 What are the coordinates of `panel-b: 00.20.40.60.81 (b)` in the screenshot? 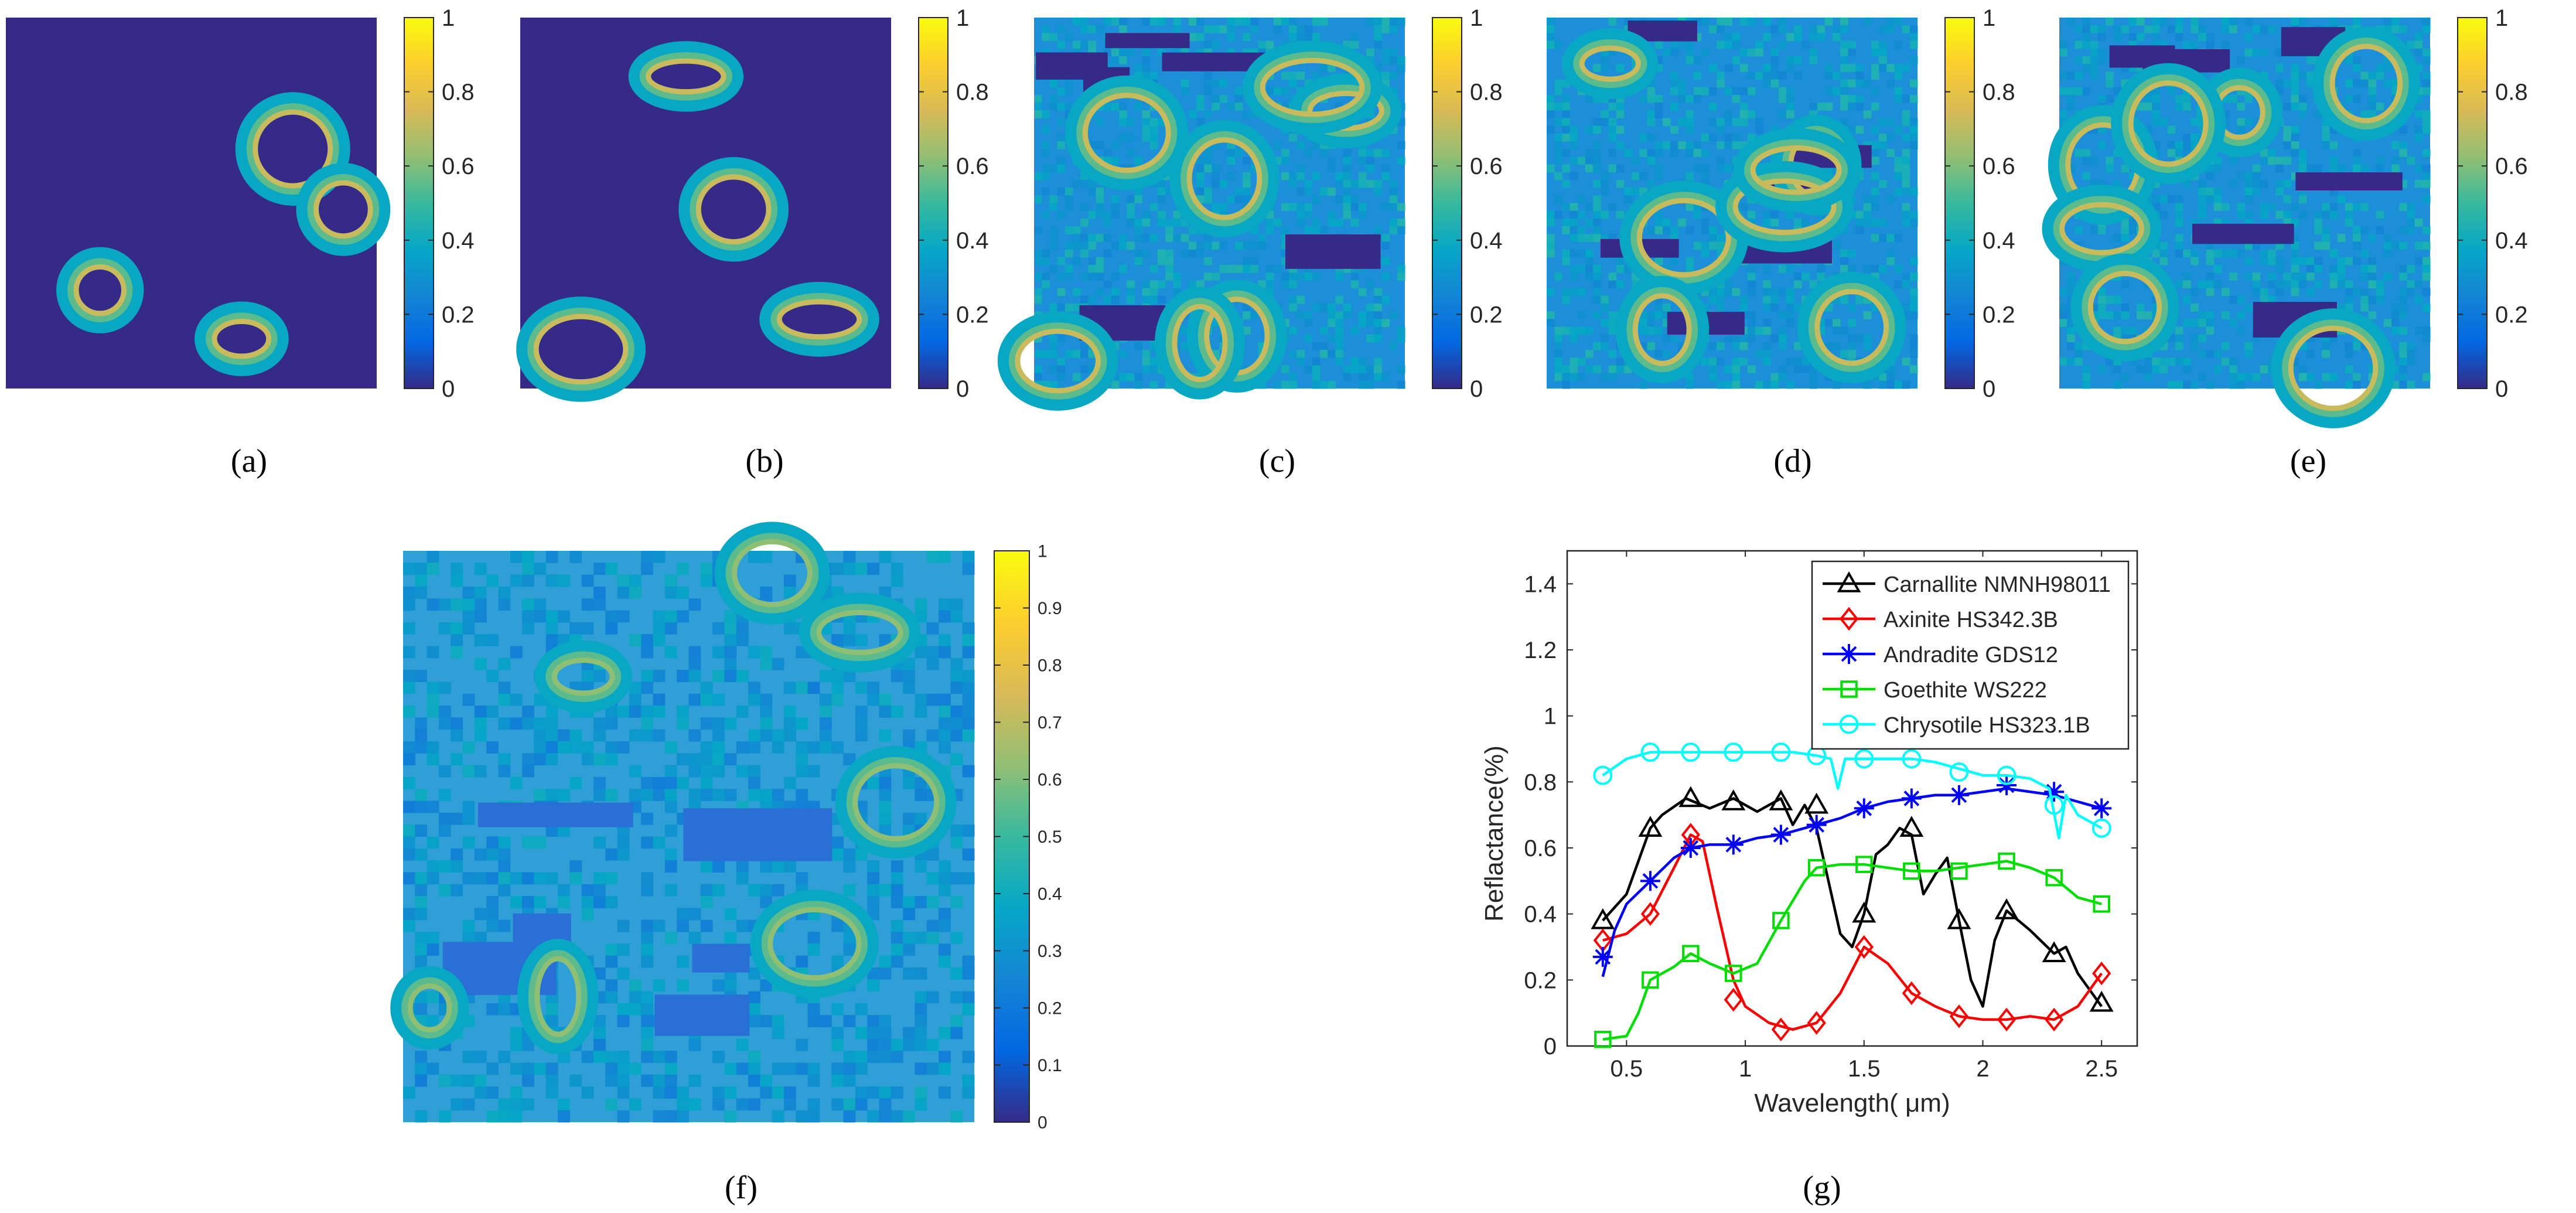 It's located at (752, 242).